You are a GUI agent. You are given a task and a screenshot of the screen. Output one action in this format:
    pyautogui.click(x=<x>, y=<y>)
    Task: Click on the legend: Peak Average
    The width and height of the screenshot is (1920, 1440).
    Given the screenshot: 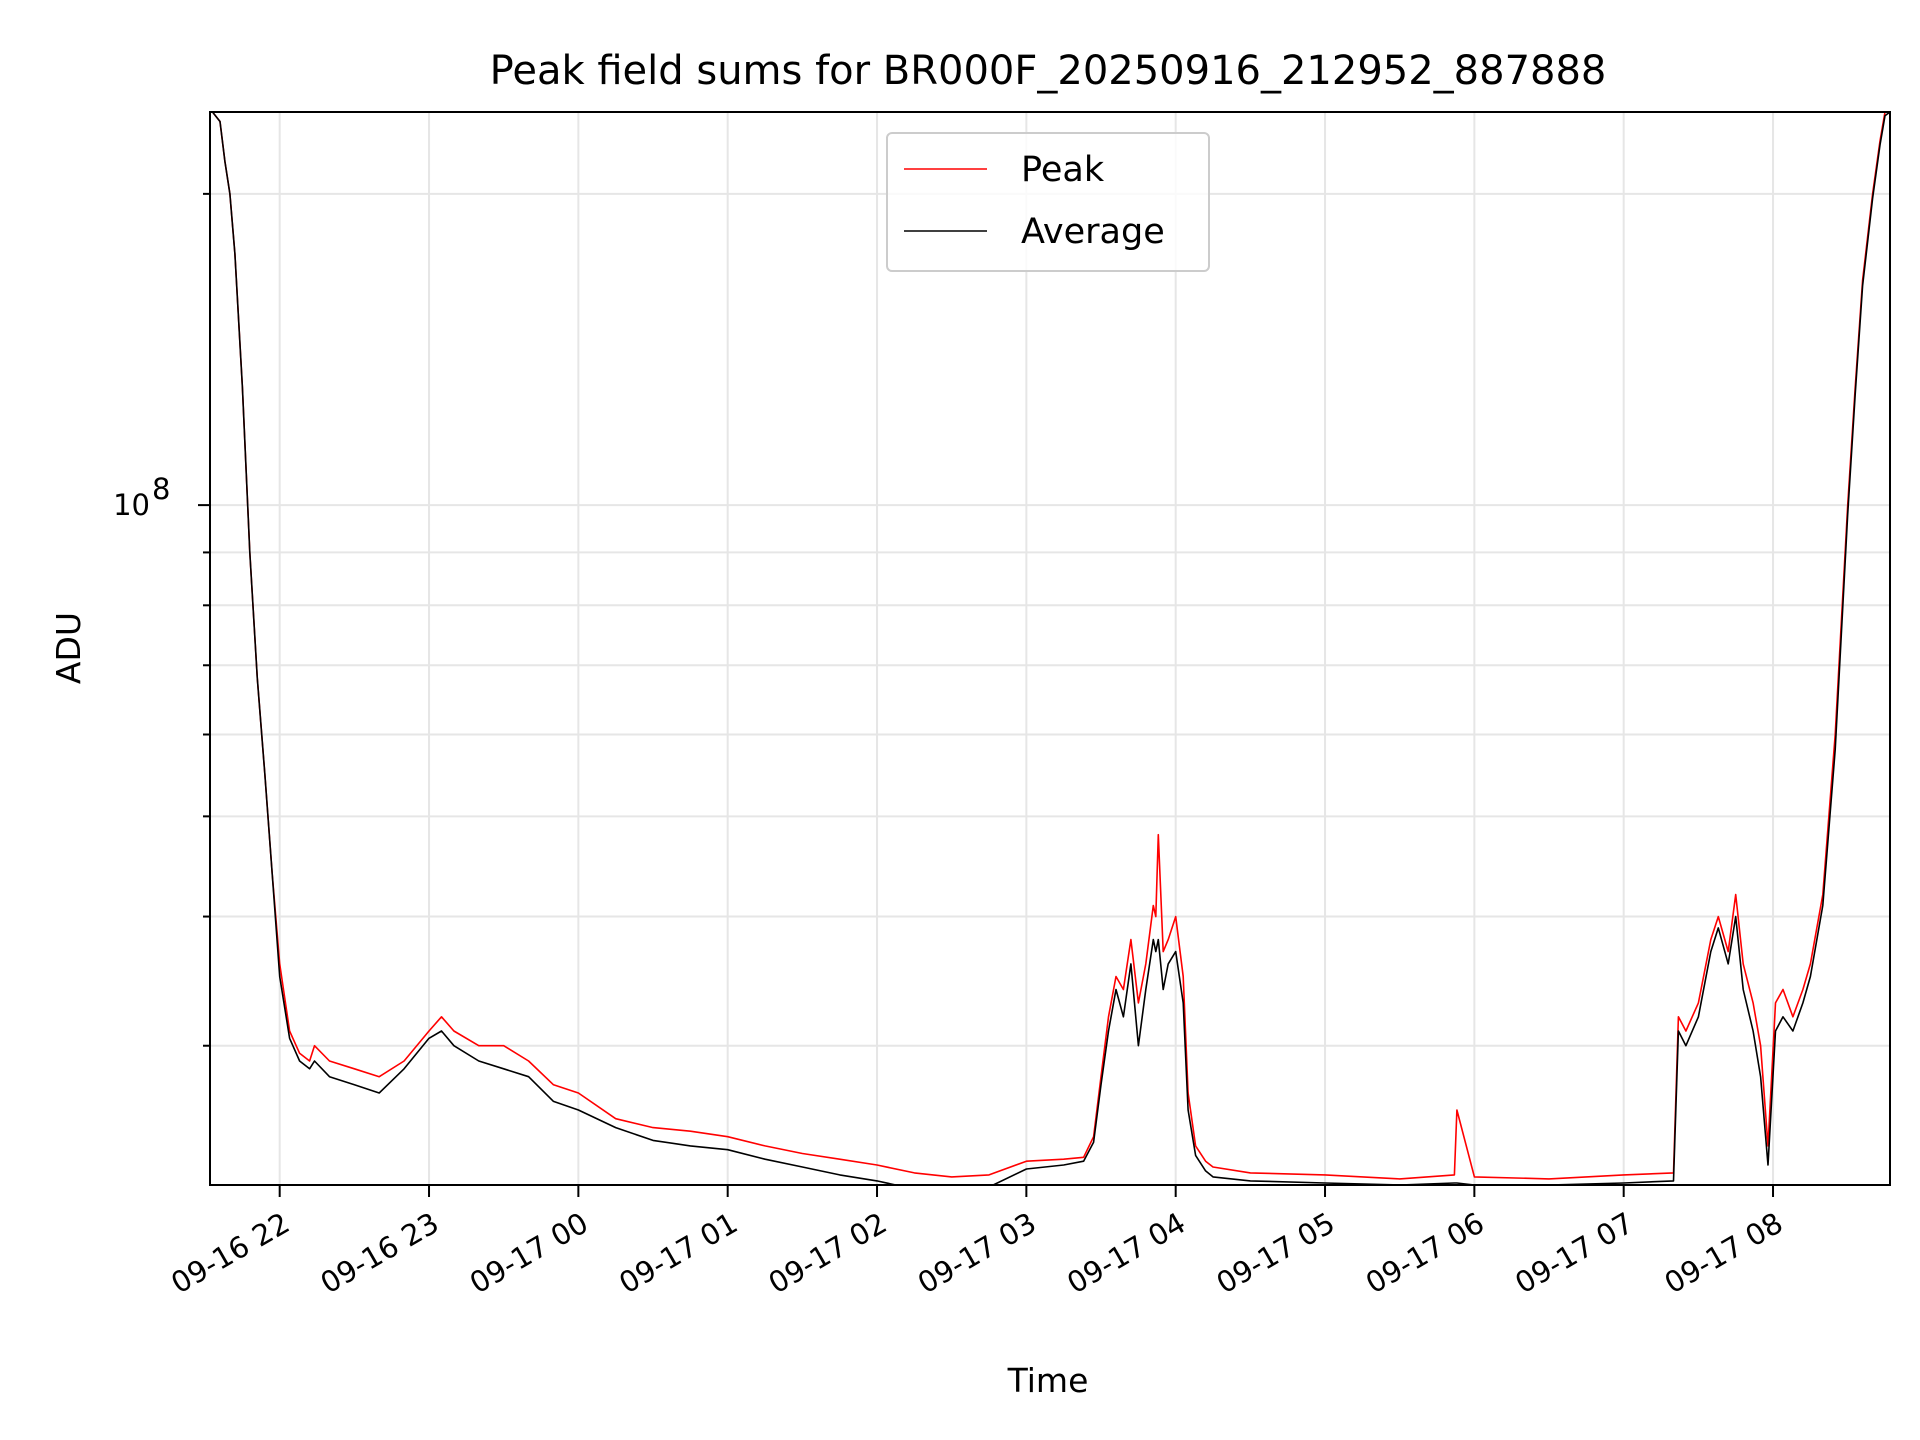 What is the action you would take?
    pyautogui.click(x=1048, y=202)
    